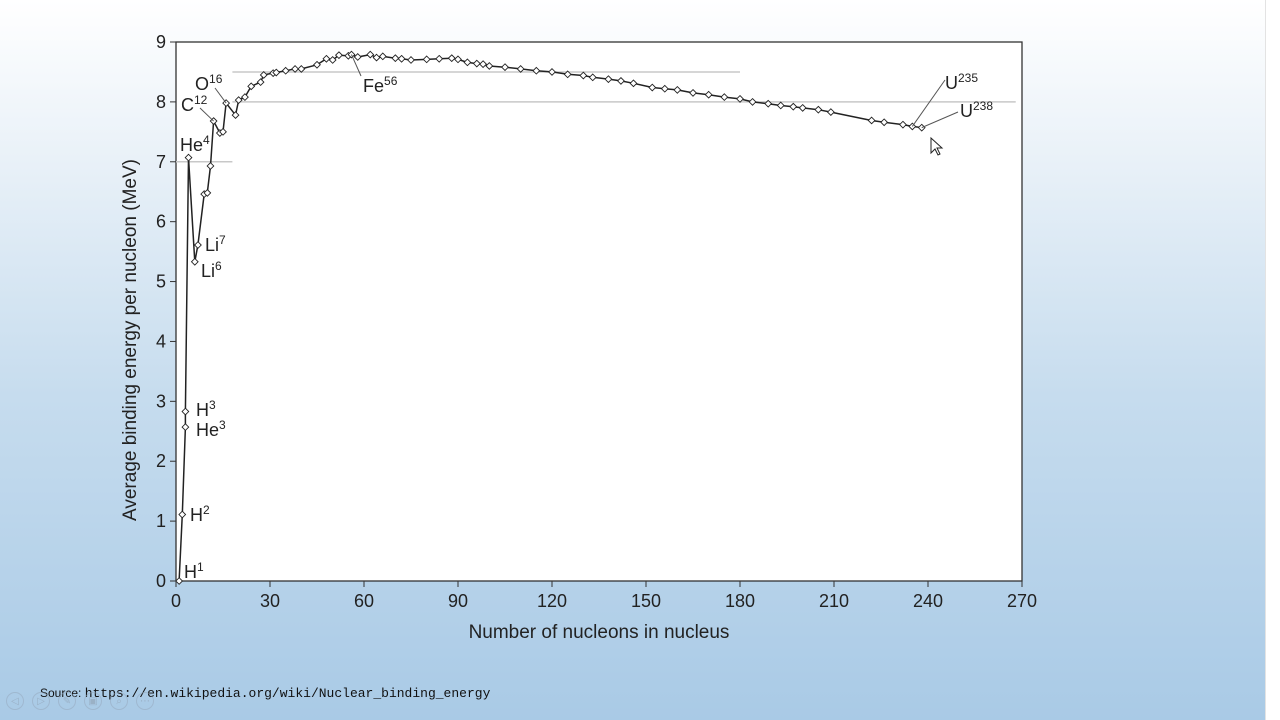 This screenshot has height=720, width=1280. I want to click on isotope-label-h1: H1, so click(194, 571).